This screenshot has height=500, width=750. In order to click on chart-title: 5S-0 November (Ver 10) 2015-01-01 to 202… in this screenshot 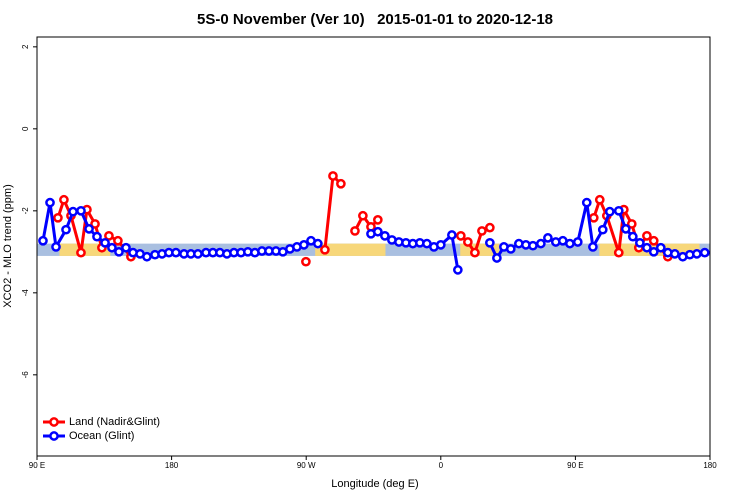, I will do `click(375, 19)`.